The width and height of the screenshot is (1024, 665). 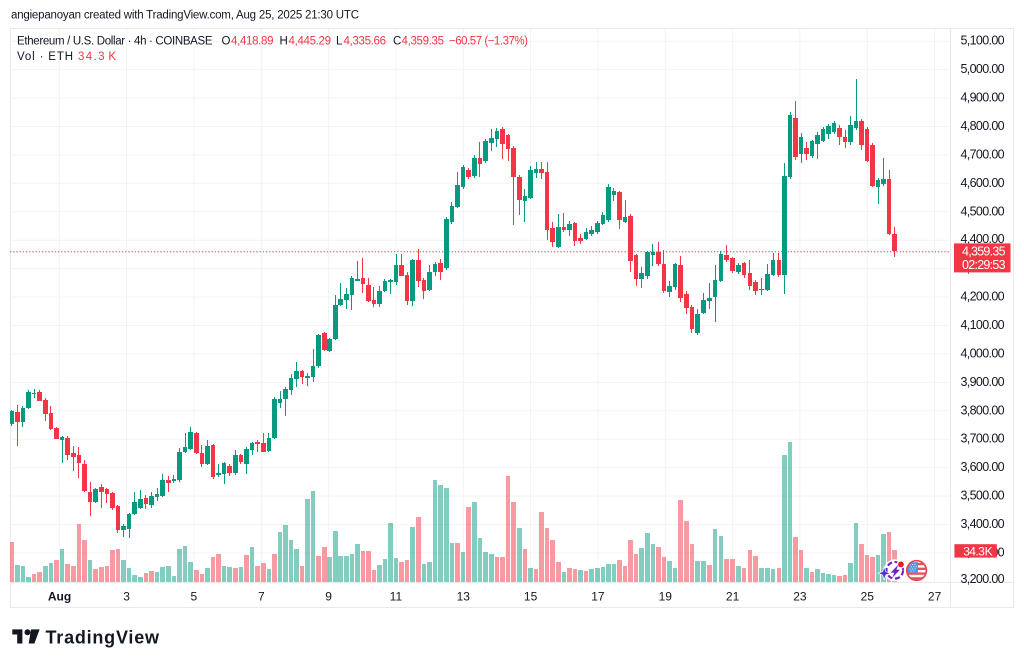 What do you see at coordinates (365, 42) in the screenshot?
I see `svg-text: 4,335.66` at bounding box center [365, 42].